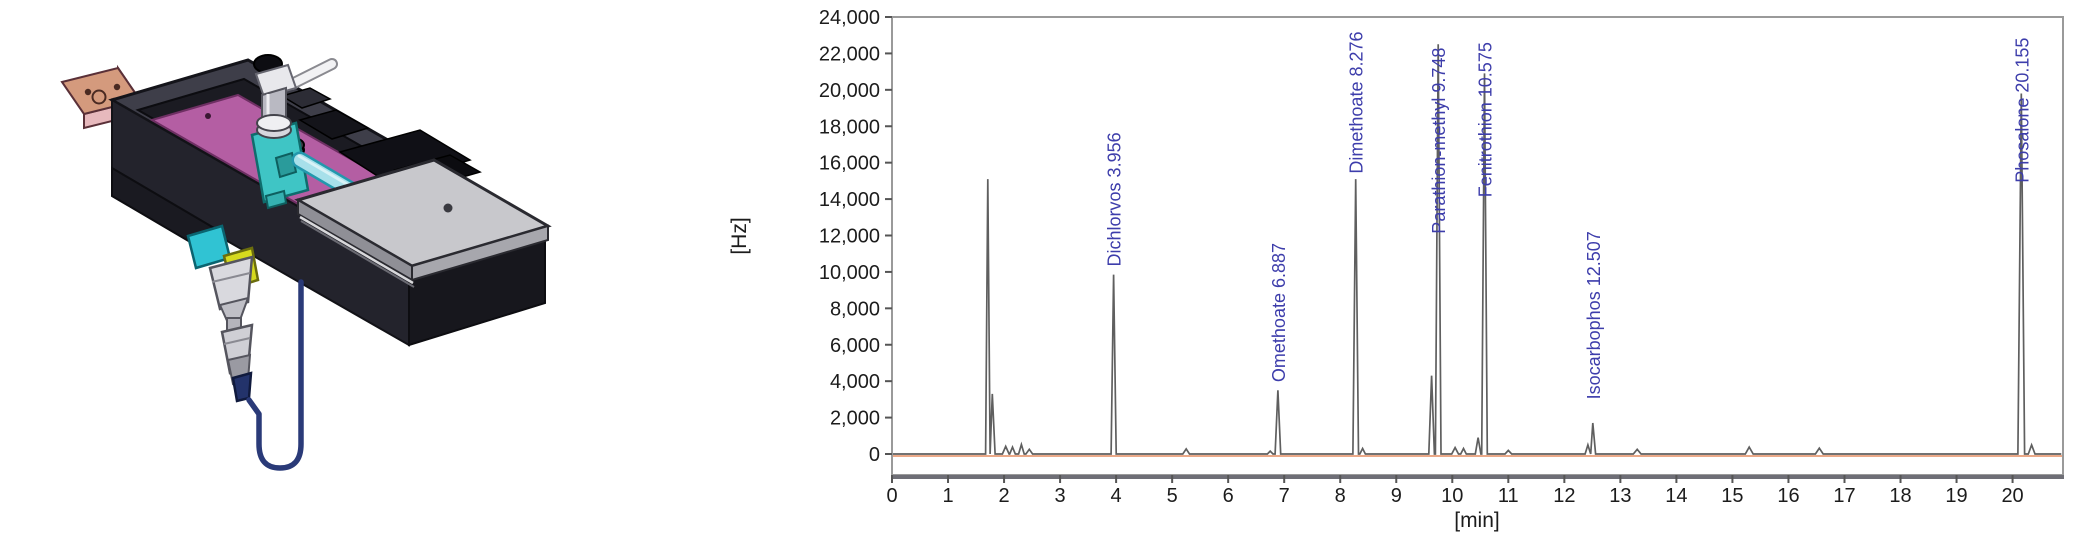 The image size is (2100, 540). What do you see at coordinates (242, 387) in the screenshot?
I see `injector-tip` at bounding box center [242, 387].